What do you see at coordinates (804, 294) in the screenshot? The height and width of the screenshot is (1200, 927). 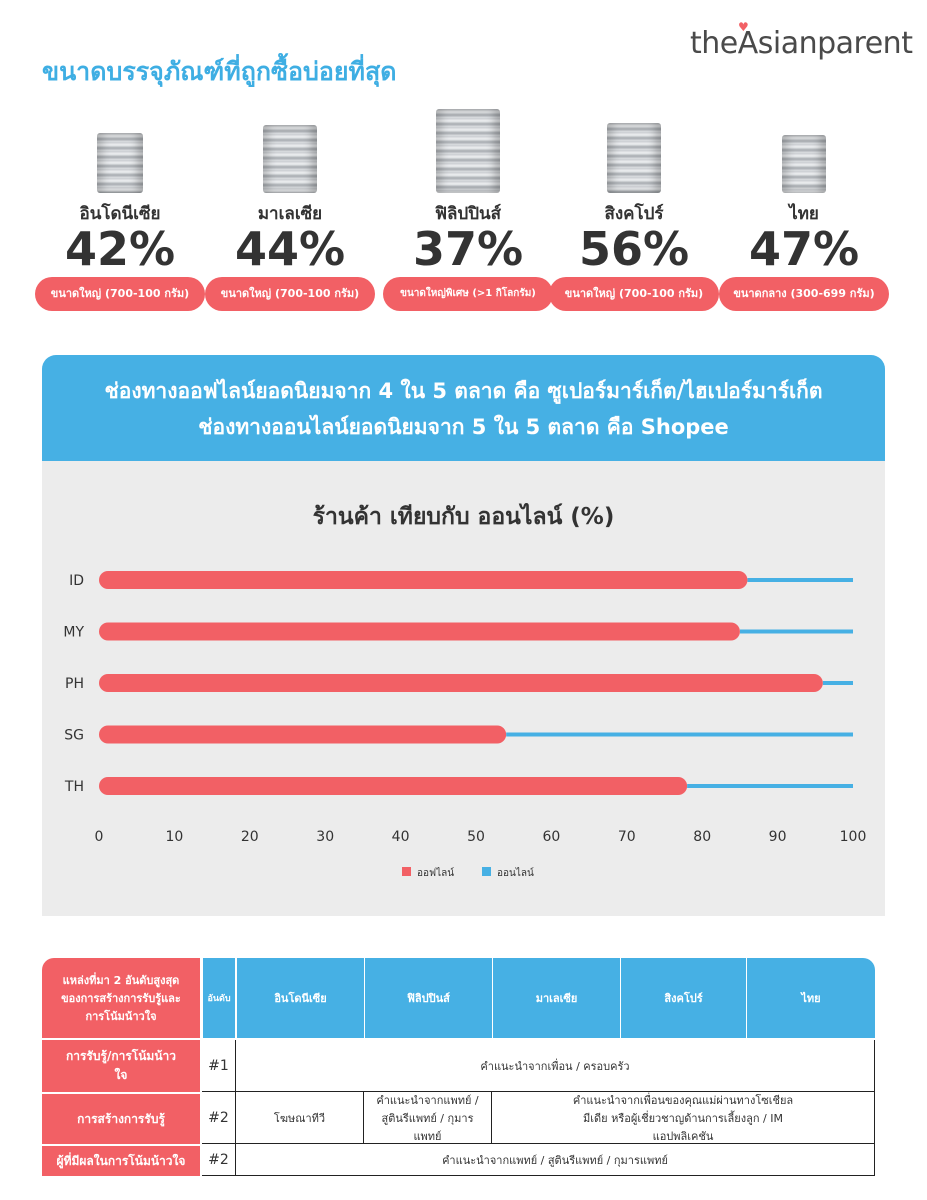 I see `size-pill: ขนาดกลาง (300-699 กรัม)` at bounding box center [804, 294].